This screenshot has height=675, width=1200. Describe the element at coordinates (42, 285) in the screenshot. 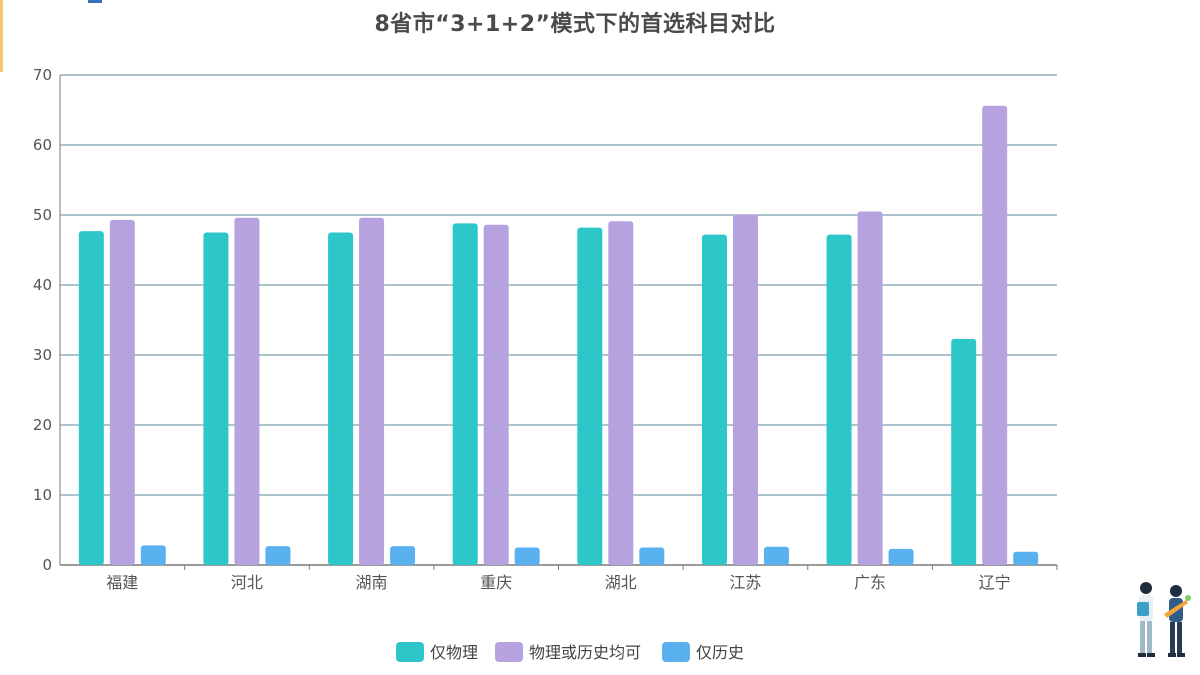

I see `y-tick-label: 40` at that location.